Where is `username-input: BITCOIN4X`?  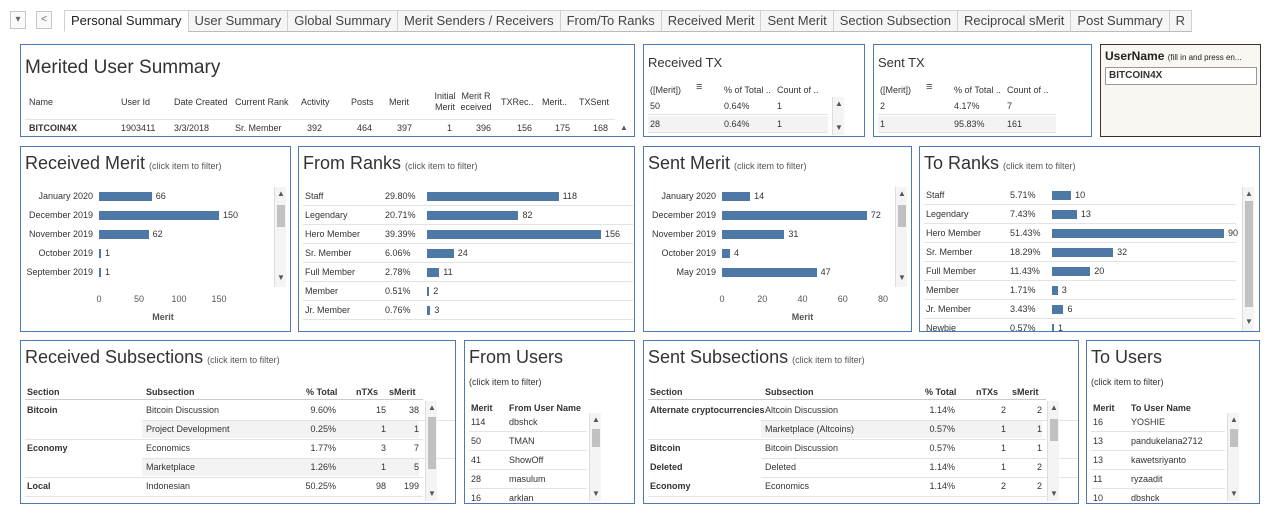
username-input: BITCOIN4X is located at coordinates (1181, 76).